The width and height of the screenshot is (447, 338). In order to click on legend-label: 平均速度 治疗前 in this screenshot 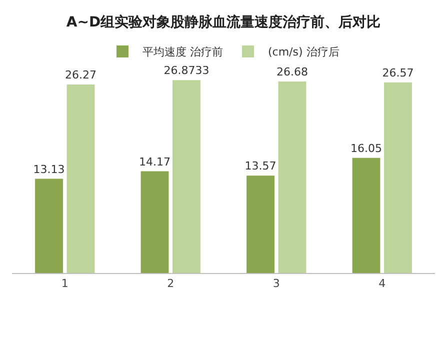, I will do `click(182, 52)`.